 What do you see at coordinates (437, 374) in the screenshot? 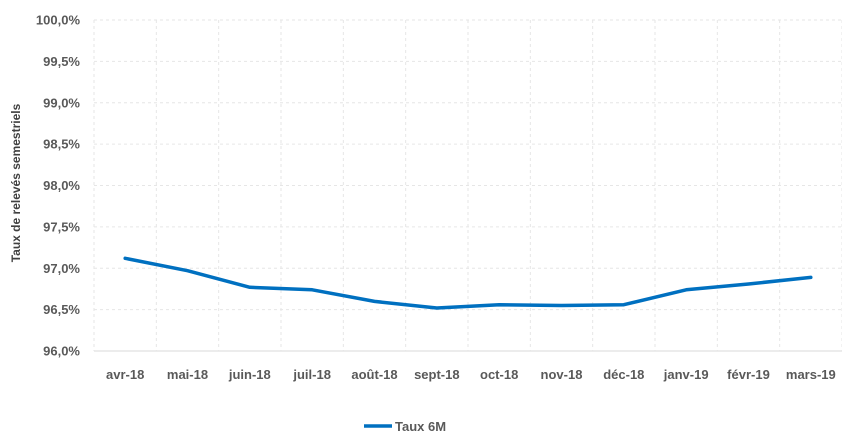
I see `x-tick-label: sept-18` at bounding box center [437, 374].